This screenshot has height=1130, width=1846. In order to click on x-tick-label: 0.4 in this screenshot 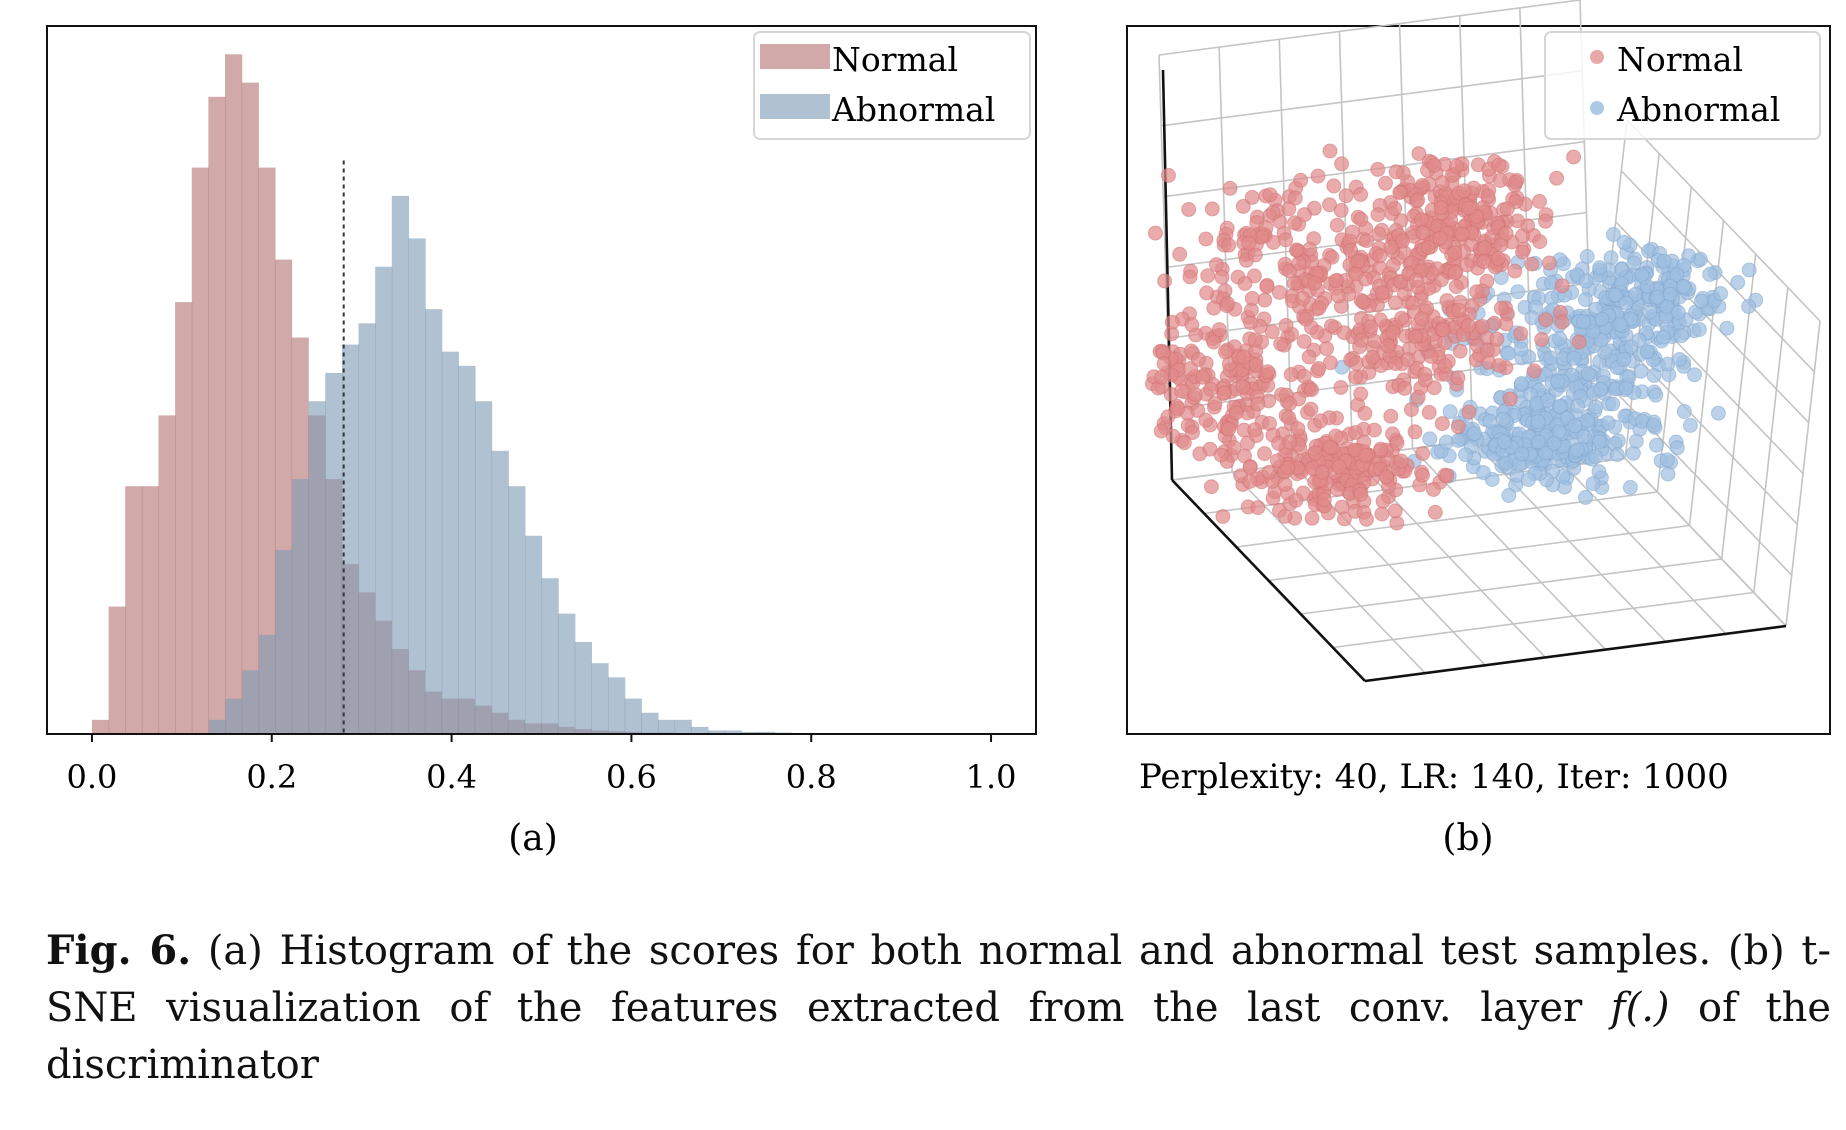, I will do `click(451, 777)`.